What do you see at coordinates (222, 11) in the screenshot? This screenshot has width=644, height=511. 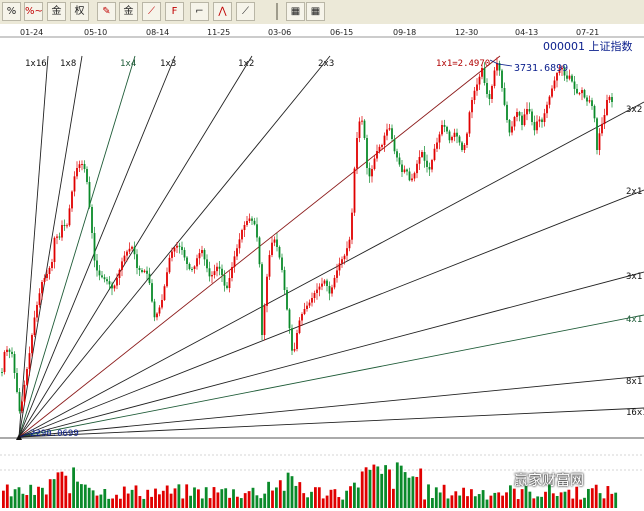 I see `toolbar-fan-tool-button: ⋀` at bounding box center [222, 11].